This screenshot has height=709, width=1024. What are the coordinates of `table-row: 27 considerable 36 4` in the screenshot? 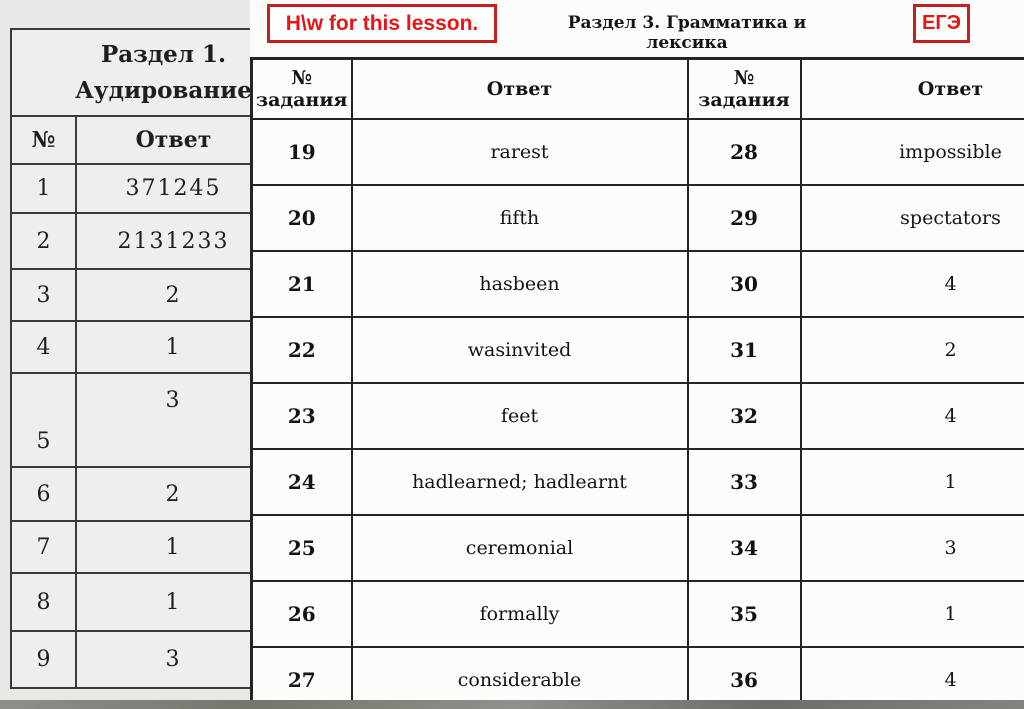 It's located at (637, 677).